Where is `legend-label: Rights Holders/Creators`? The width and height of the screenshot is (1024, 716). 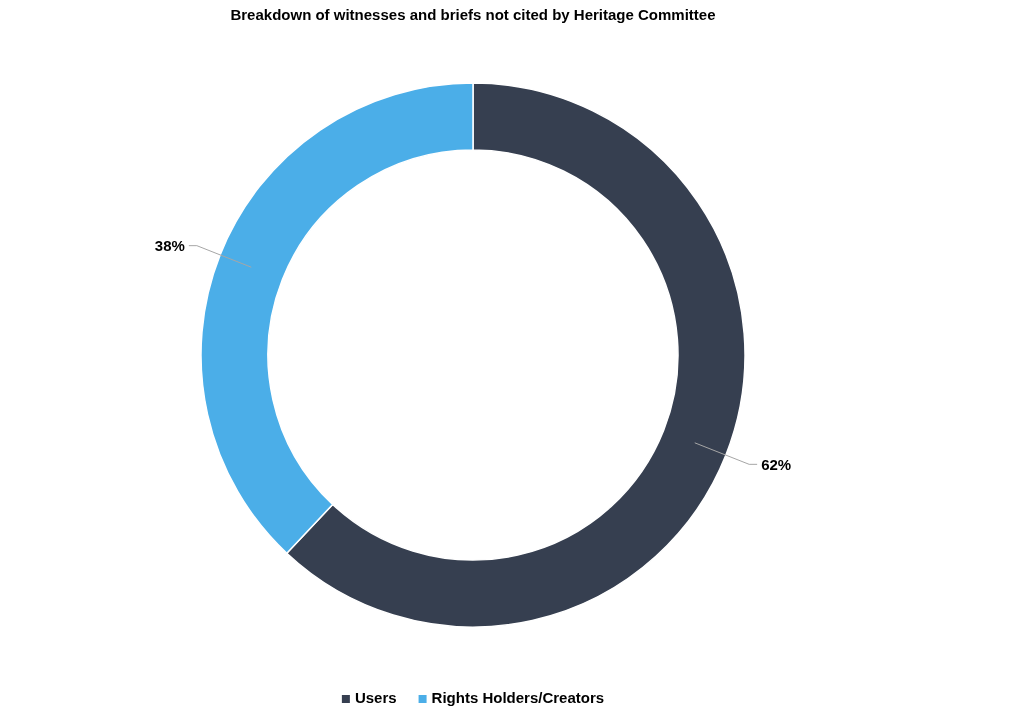
legend-label: Rights Holders/Creators is located at coordinates (518, 697).